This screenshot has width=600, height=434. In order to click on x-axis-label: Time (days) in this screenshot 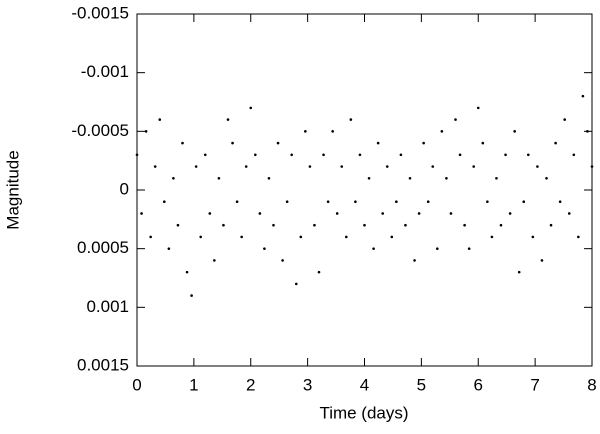, I will do `click(363, 412)`.